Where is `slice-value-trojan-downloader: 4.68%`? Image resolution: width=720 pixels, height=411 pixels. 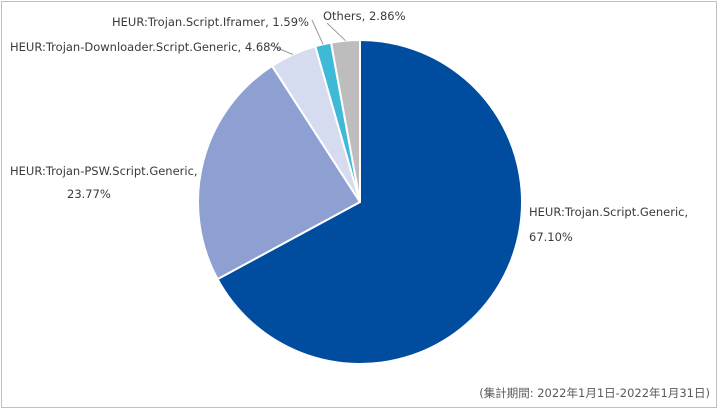 slice-value-trojan-downloader: 4.68% is located at coordinates (263, 47).